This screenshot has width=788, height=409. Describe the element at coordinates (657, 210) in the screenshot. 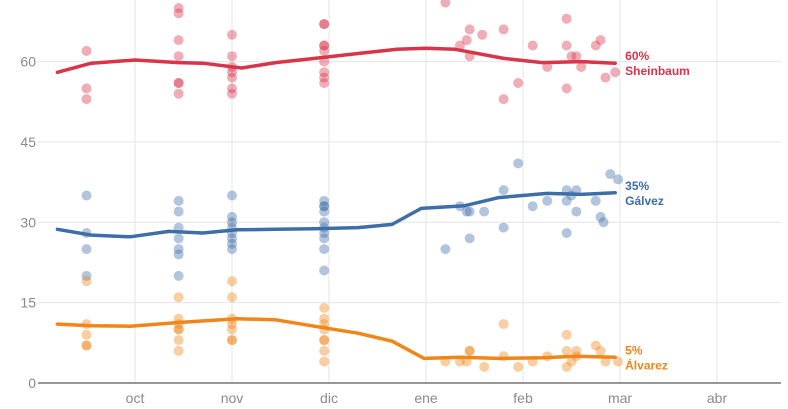

I see `series-end-labels: 60%Sheinbaum 35%Gálvez 5%Álvarez` at that location.